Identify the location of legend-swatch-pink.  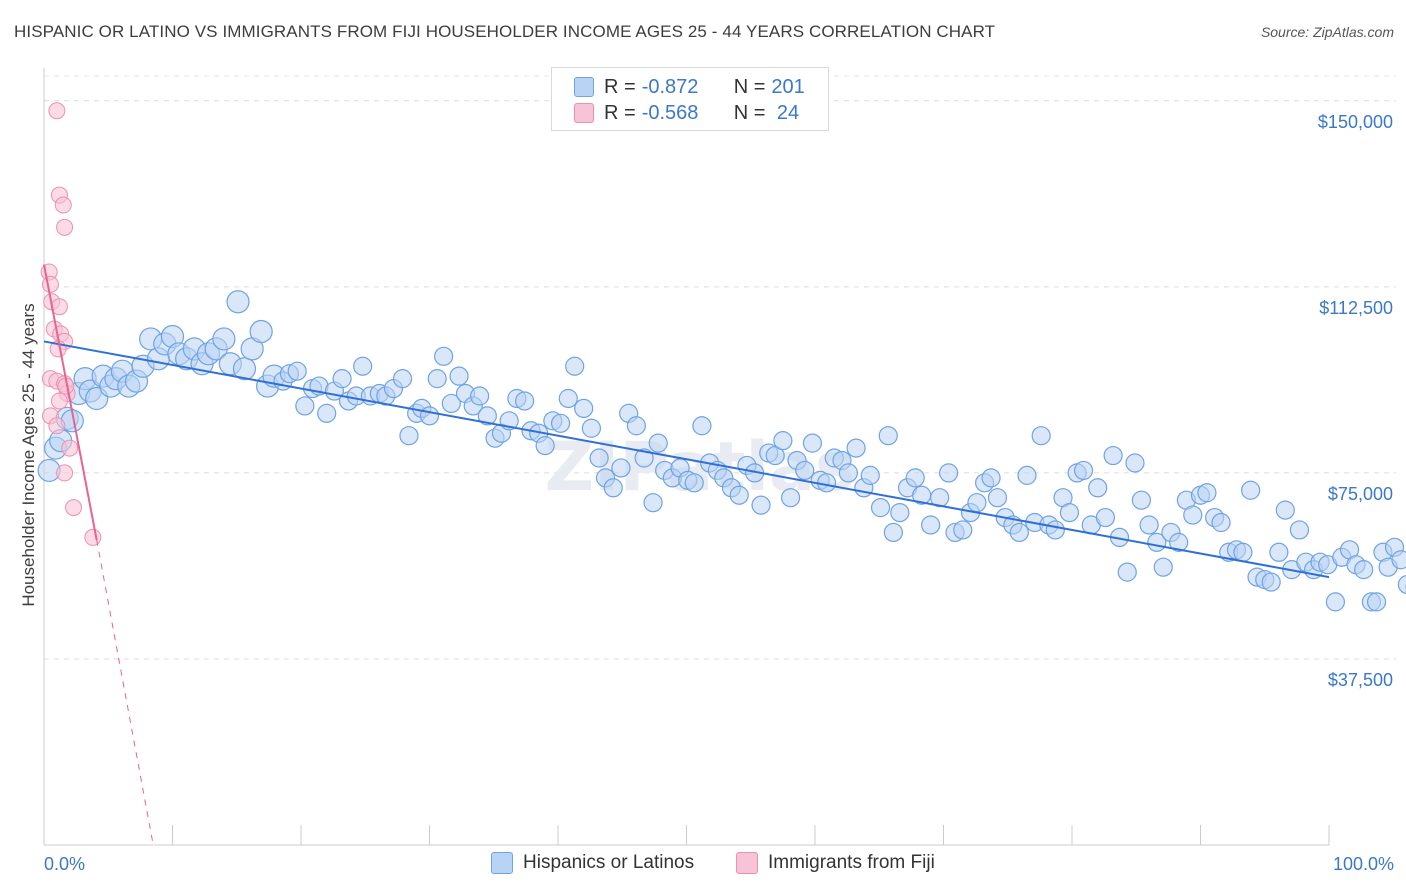
(584, 113).